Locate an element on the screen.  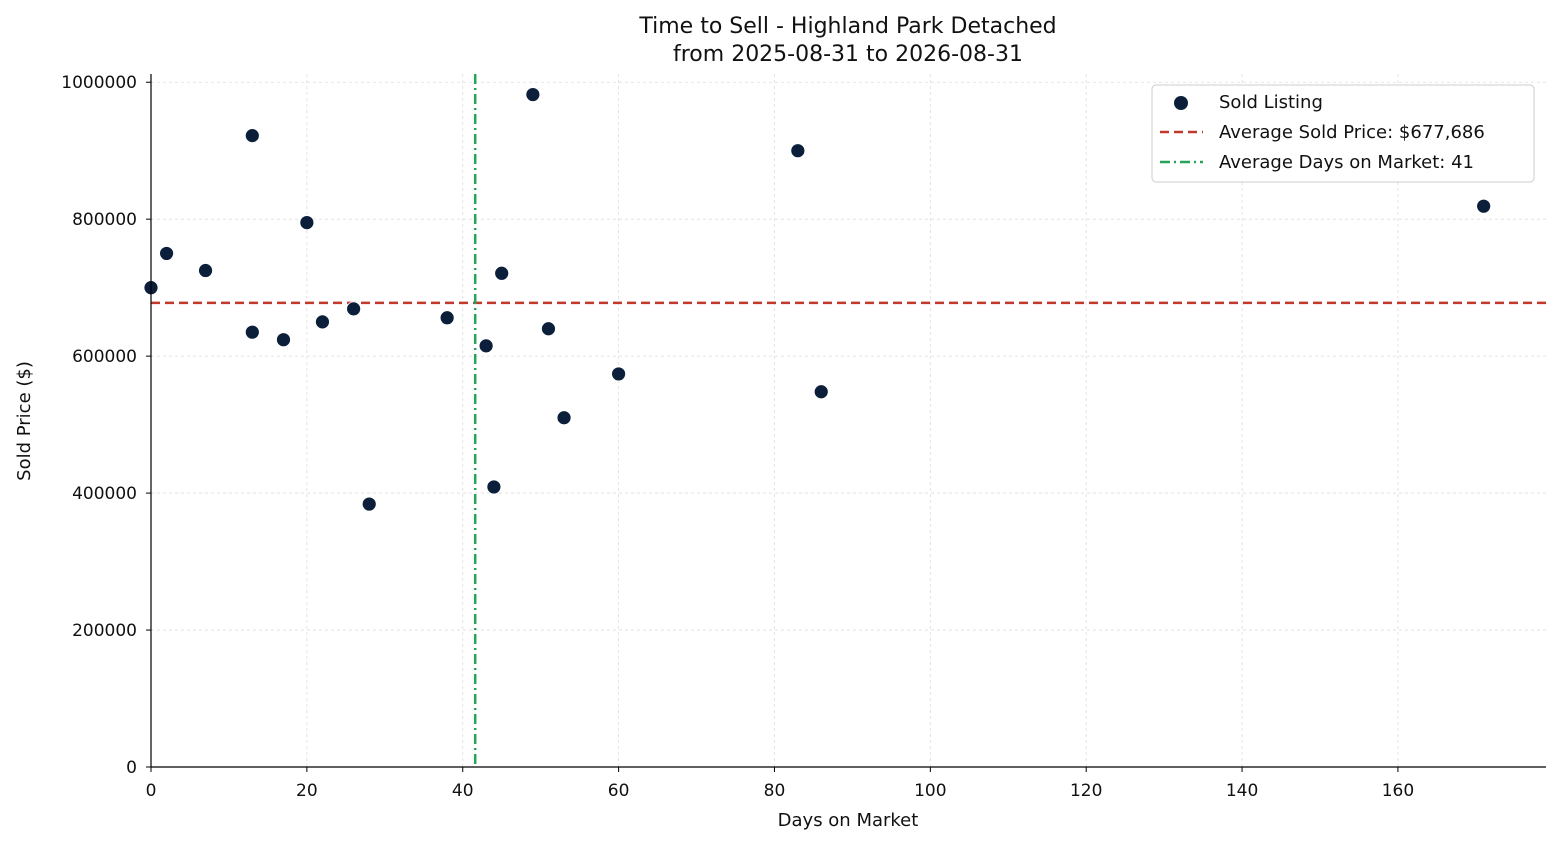
x-tick-label: 80 is located at coordinates (775, 791).